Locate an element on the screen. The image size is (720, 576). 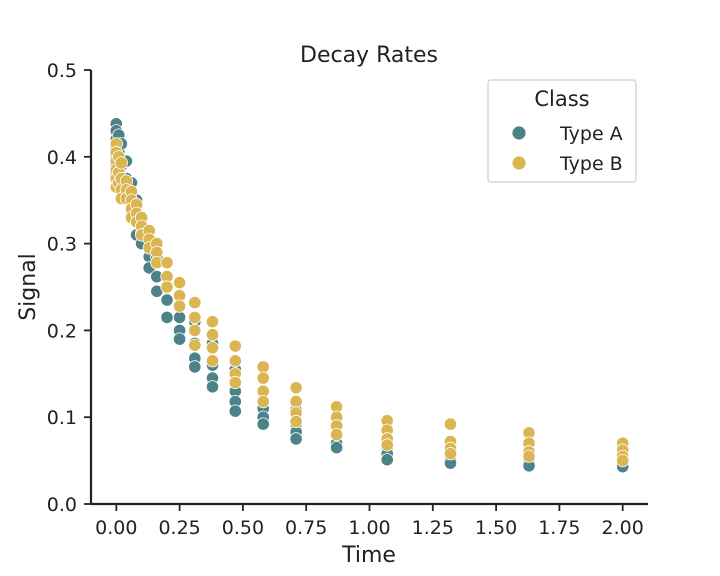
x-tick-label: 1.75 is located at coordinates (559, 528).